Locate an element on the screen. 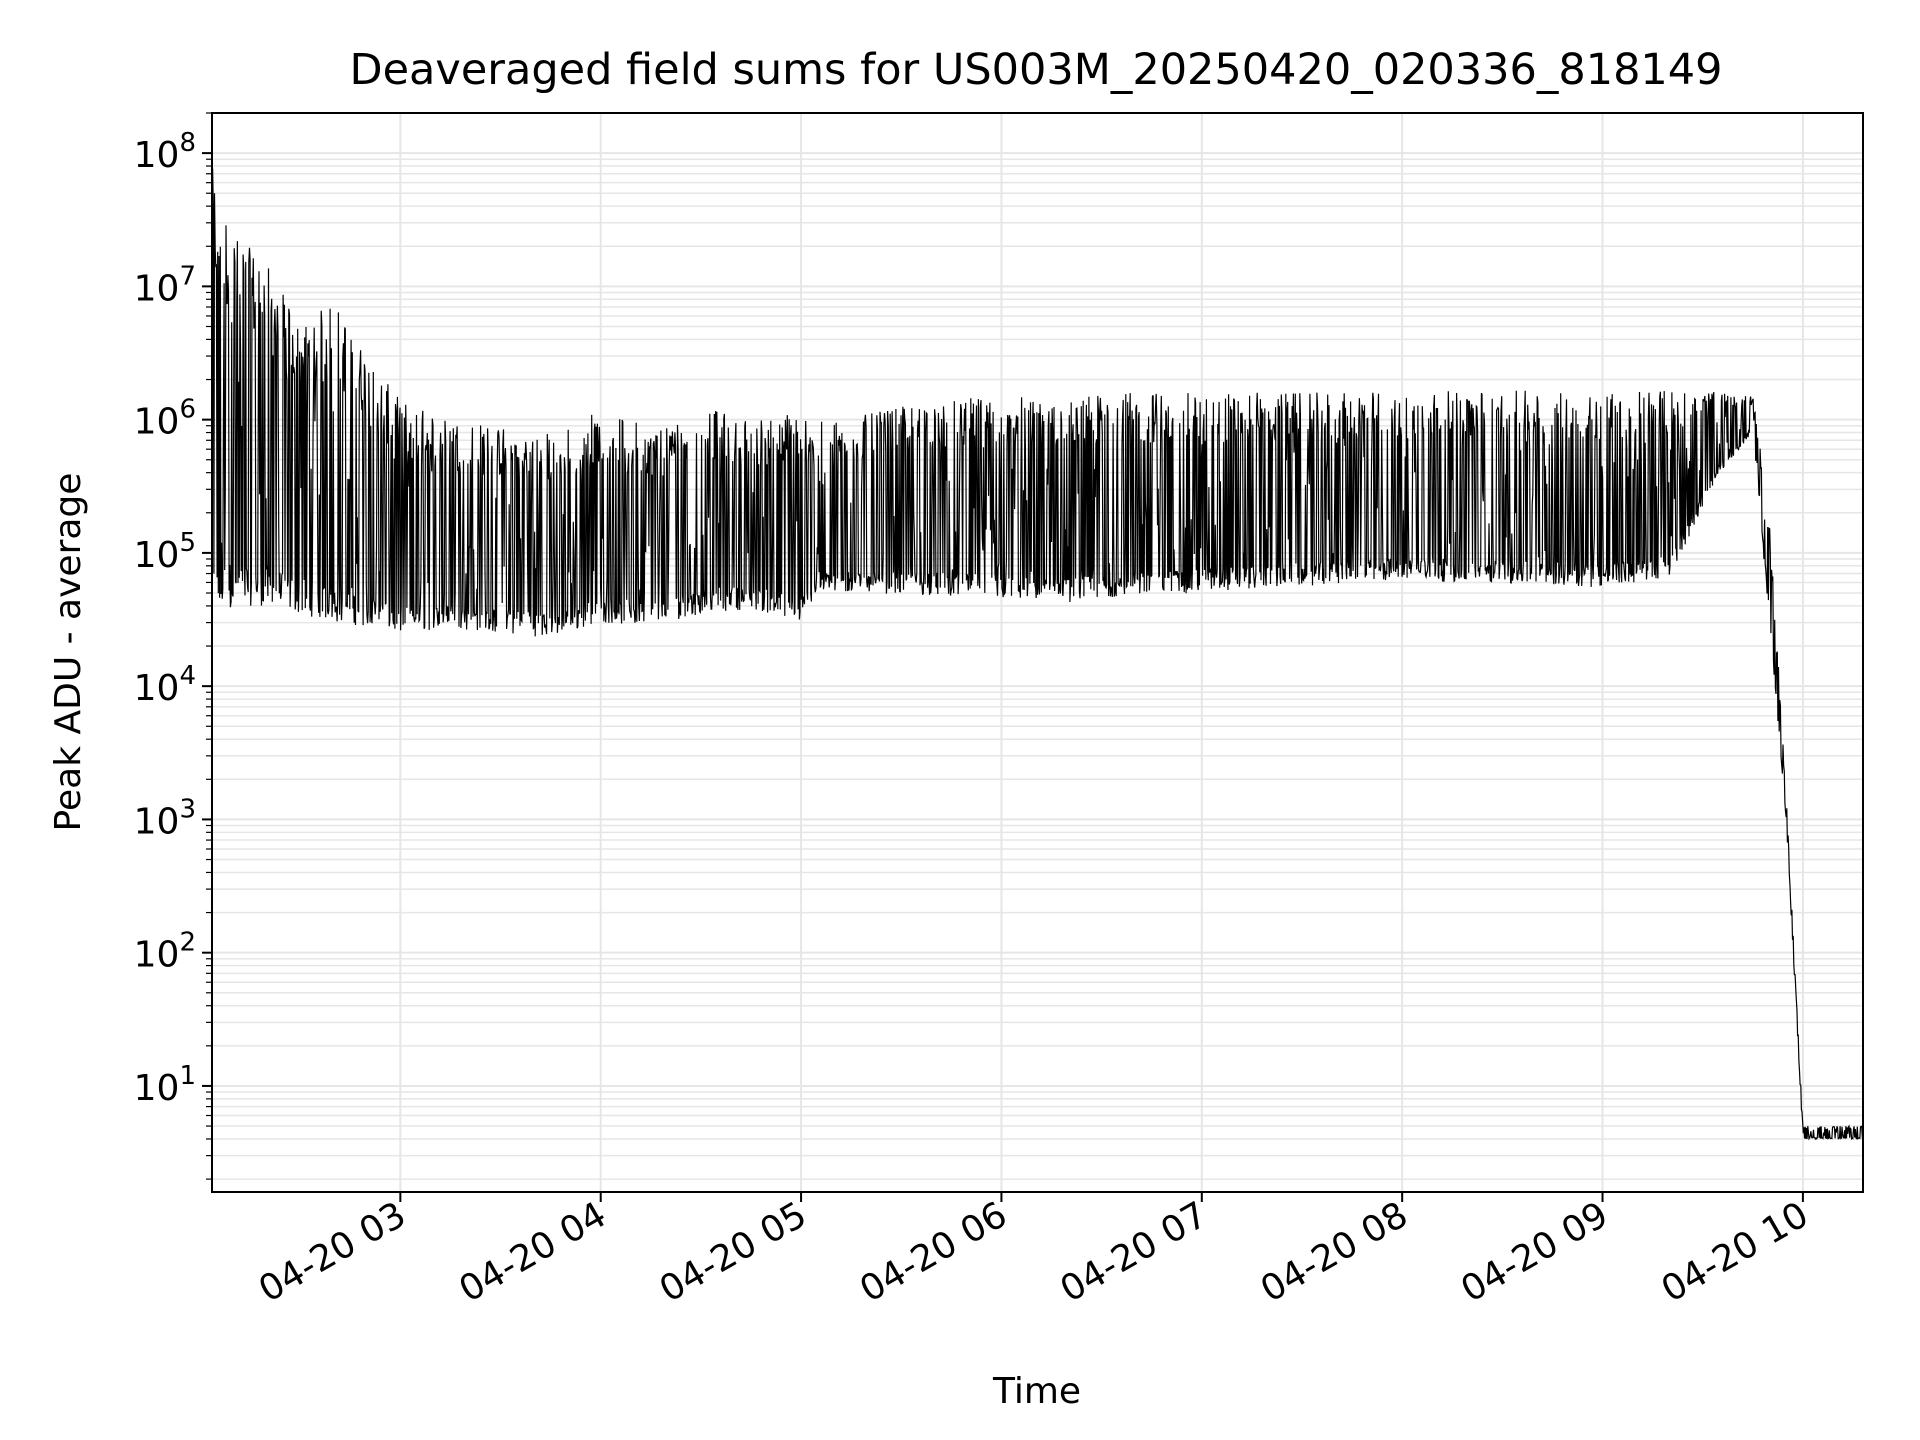  y-tick-label: 10² is located at coordinates (165, 952).